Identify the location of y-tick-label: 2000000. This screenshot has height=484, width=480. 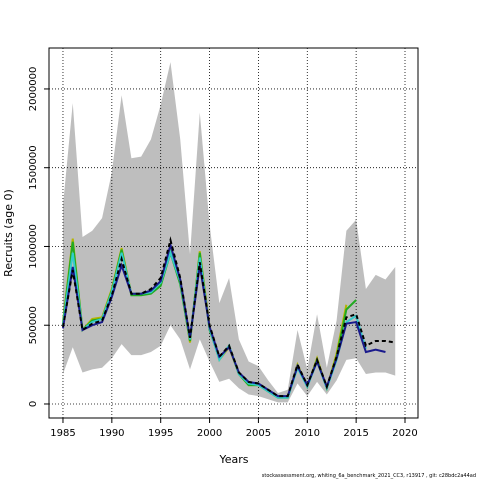
(33, 89).